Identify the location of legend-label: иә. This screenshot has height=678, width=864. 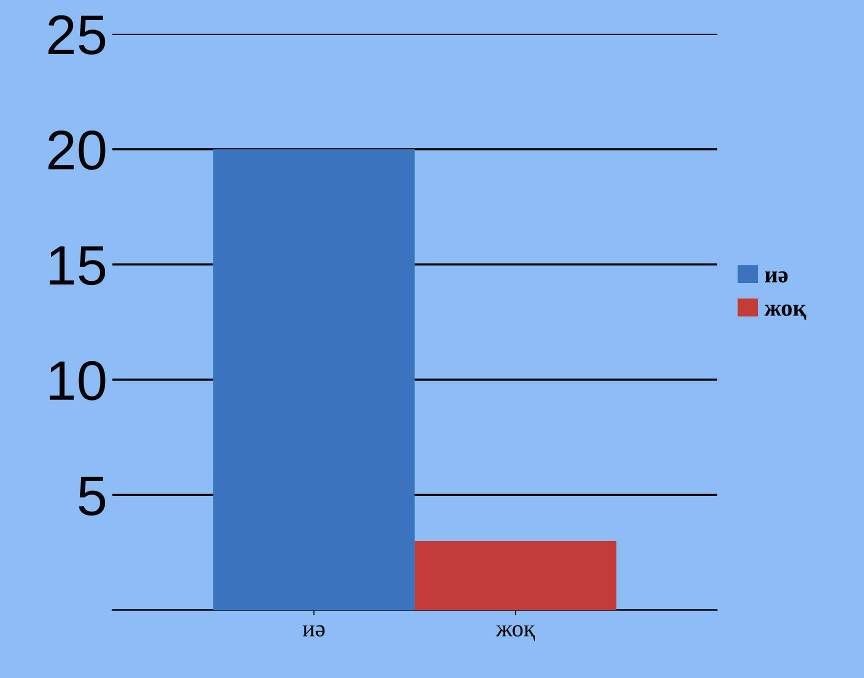
(776, 277).